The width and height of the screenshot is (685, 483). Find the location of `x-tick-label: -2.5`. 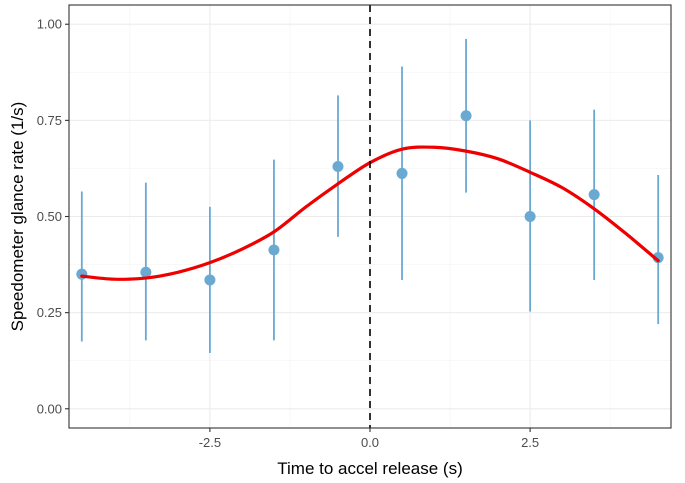

x-tick-label: -2.5 is located at coordinates (210, 442).